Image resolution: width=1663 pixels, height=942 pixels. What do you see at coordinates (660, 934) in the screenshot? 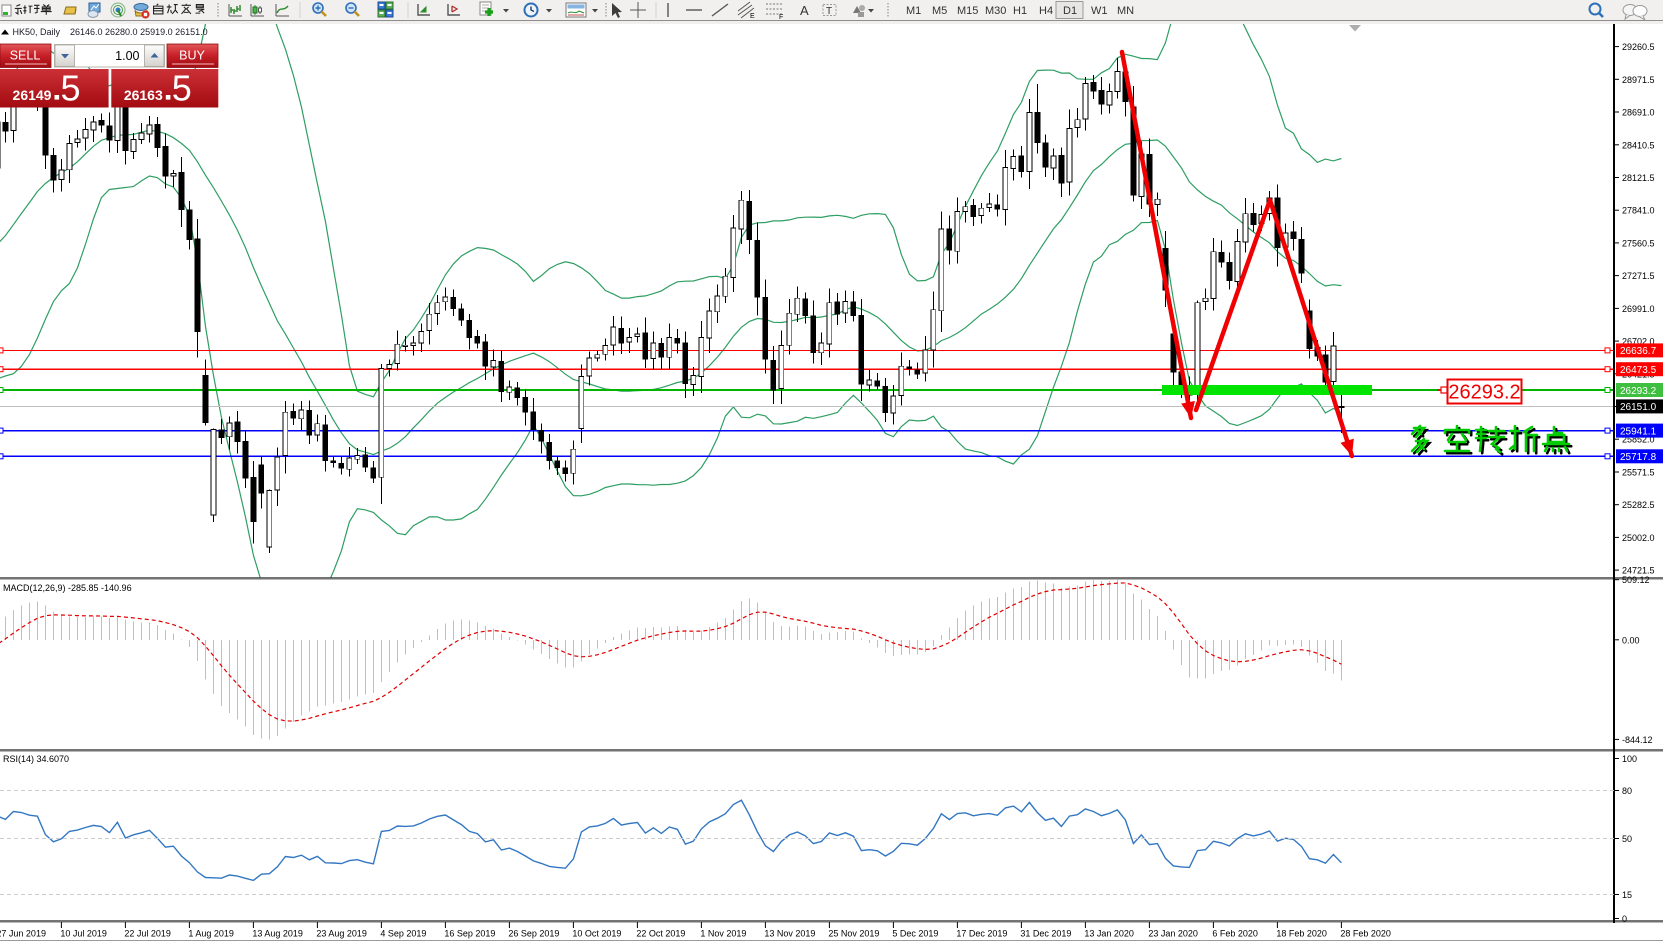
I see `svg-text: 22 Oct 2019` at bounding box center [660, 934].